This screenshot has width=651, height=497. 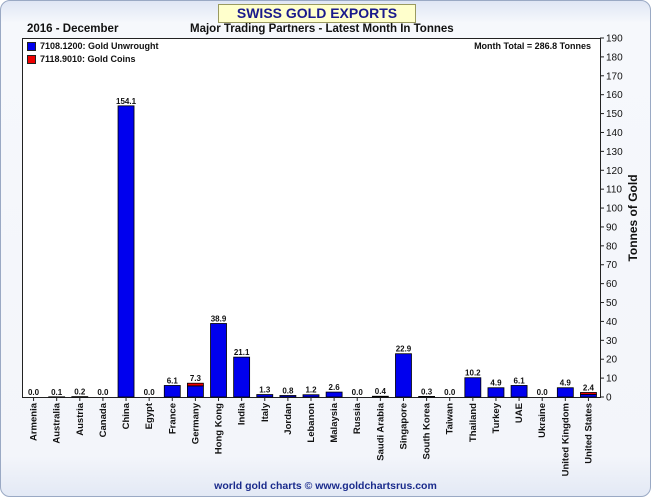 I want to click on y-tick-label: 100, so click(x=614, y=209).